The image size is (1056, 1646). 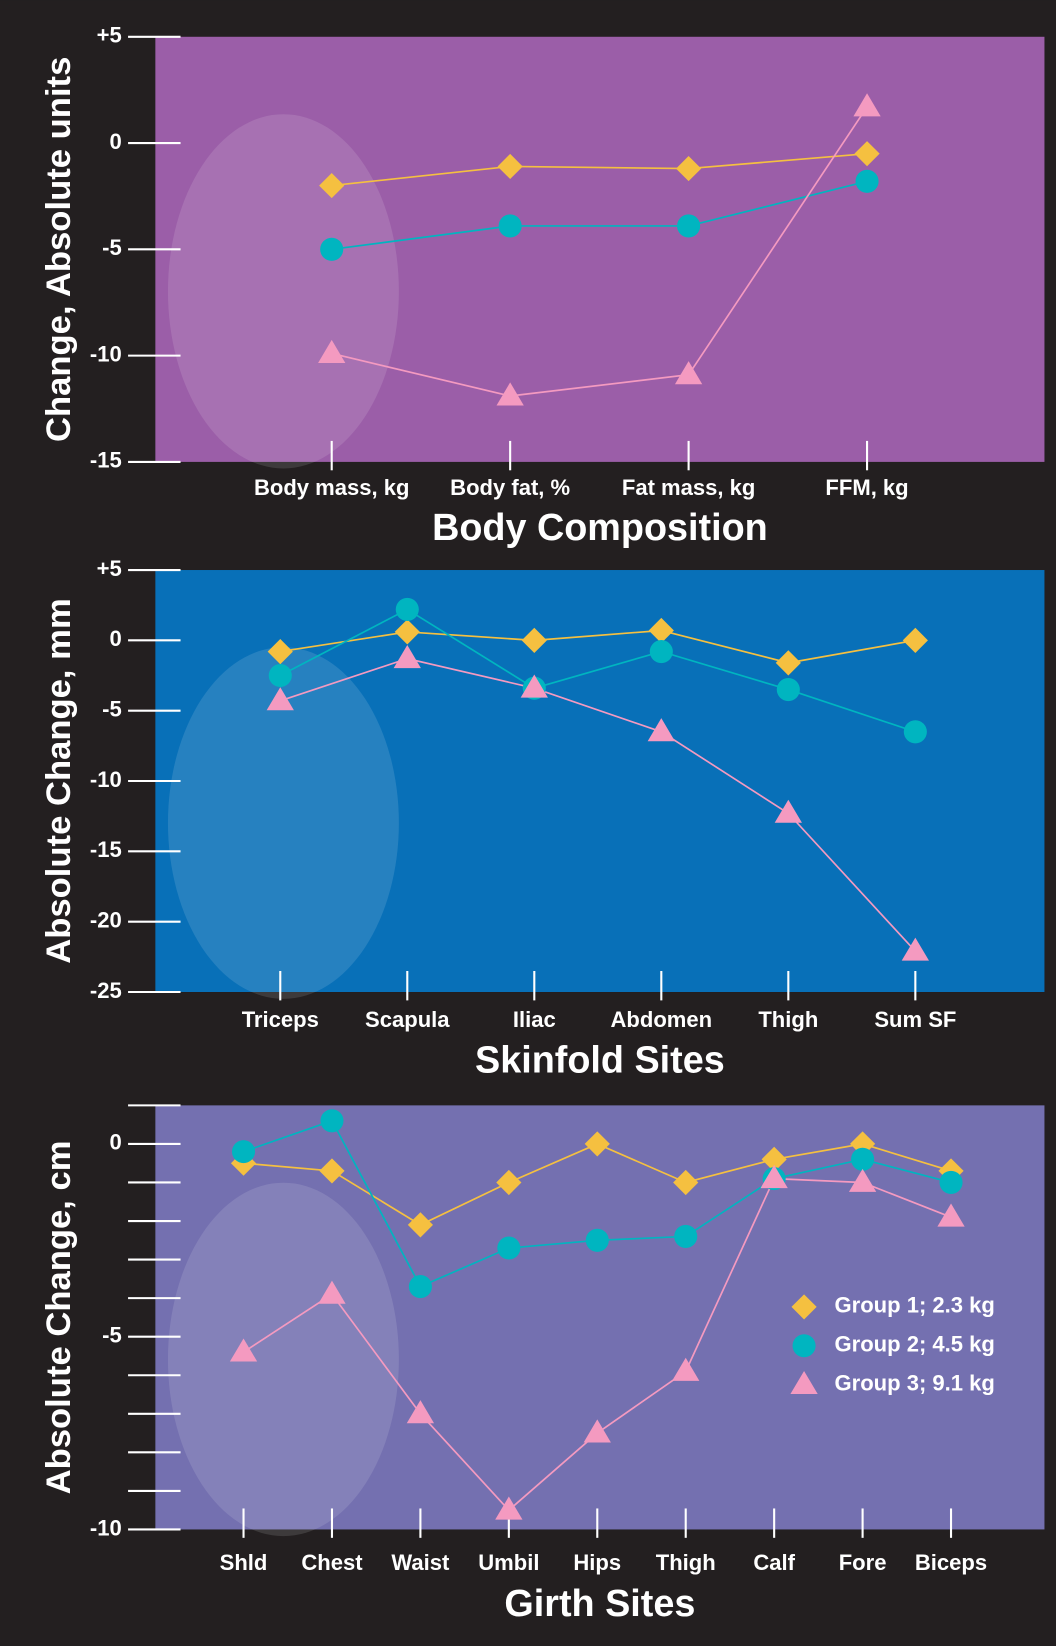 I want to click on x-tick-label: Thigh, so click(x=686, y=1562).